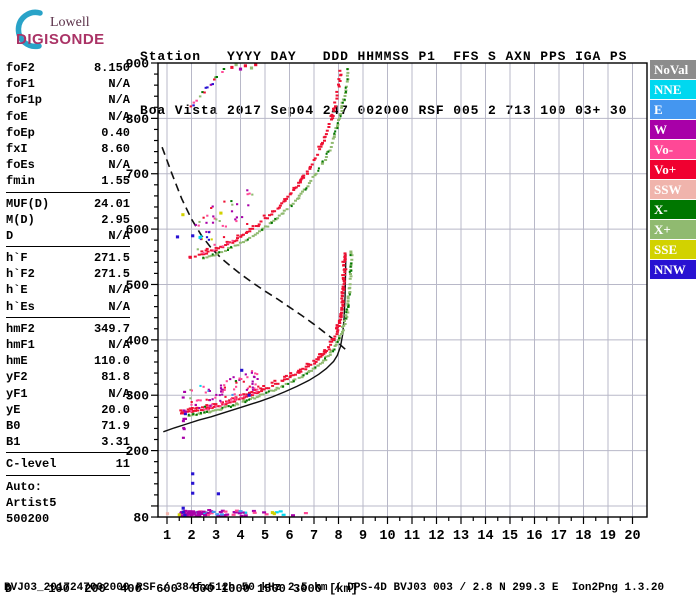 This screenshot has height=600, width=700. What do you see at coordinates (20, 68) in the screenshot?
I see `param-label: foF2` at bounding box center [20, 68].